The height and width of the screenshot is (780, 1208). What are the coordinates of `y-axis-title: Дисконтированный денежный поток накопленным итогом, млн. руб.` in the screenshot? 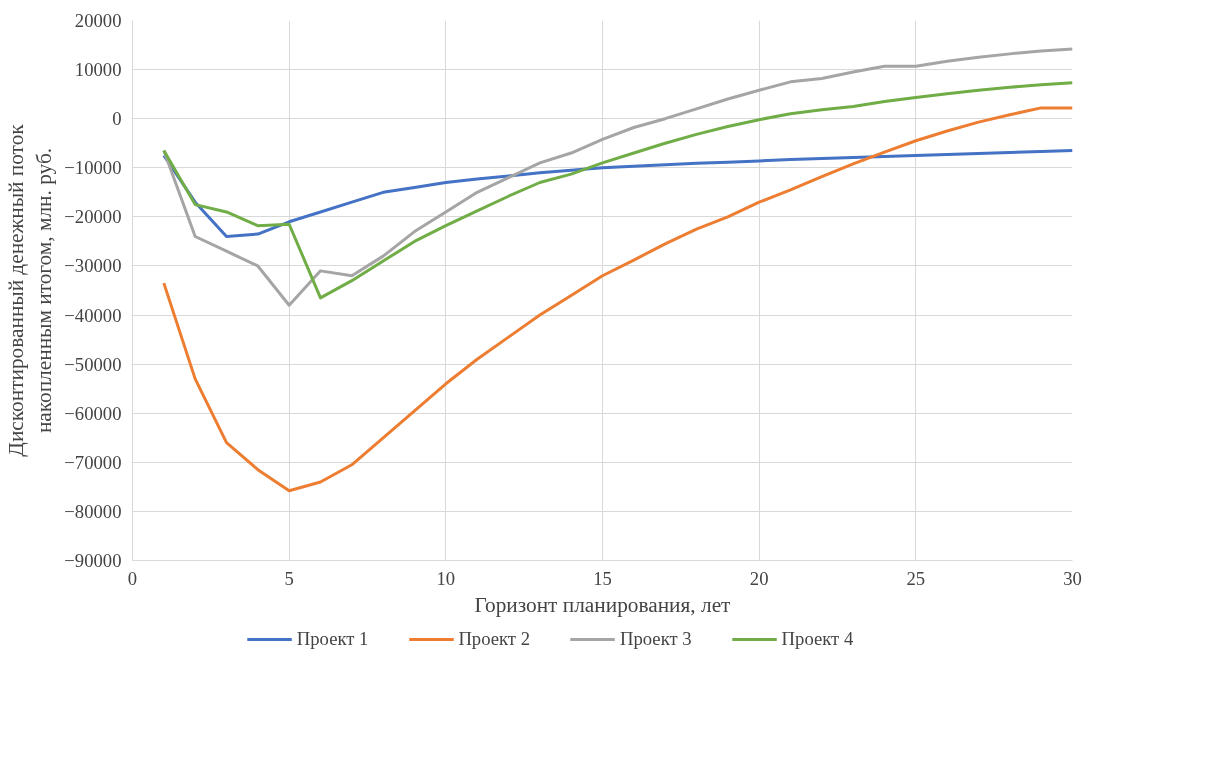 It's located at (30, 290).